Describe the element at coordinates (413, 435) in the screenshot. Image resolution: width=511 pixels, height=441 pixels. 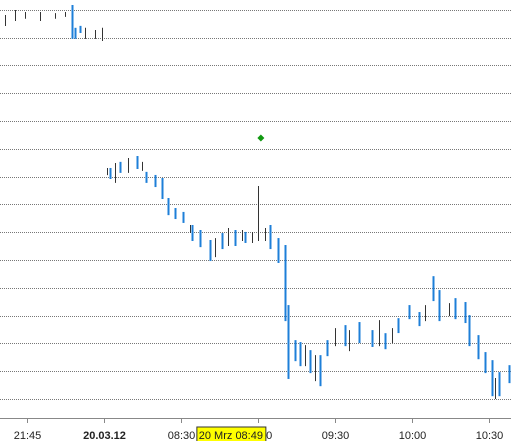
I see `x-tick-label: 10:00` at that location.